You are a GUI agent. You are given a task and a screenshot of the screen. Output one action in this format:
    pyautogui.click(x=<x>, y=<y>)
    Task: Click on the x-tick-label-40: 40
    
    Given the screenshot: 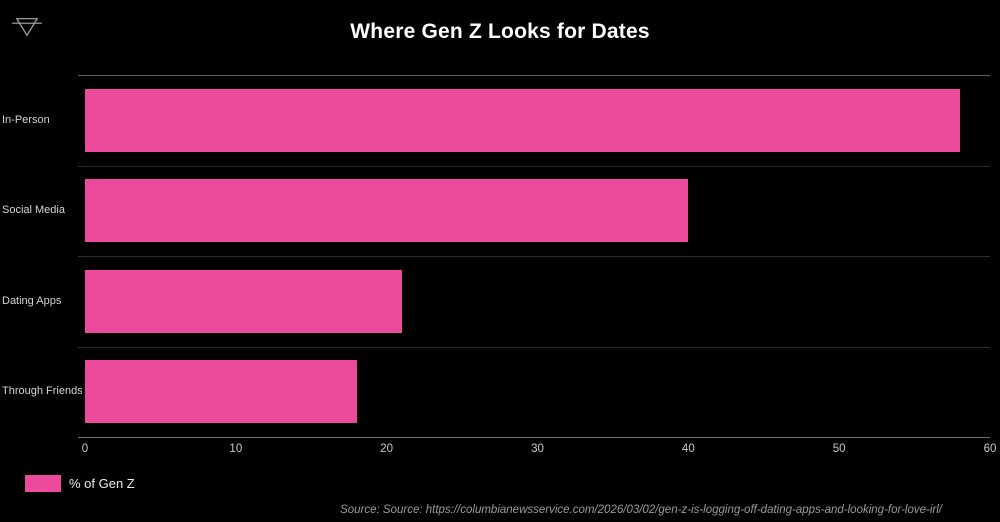 What is the action you would take?
    pyautogui.click(x=688, y=449)
    